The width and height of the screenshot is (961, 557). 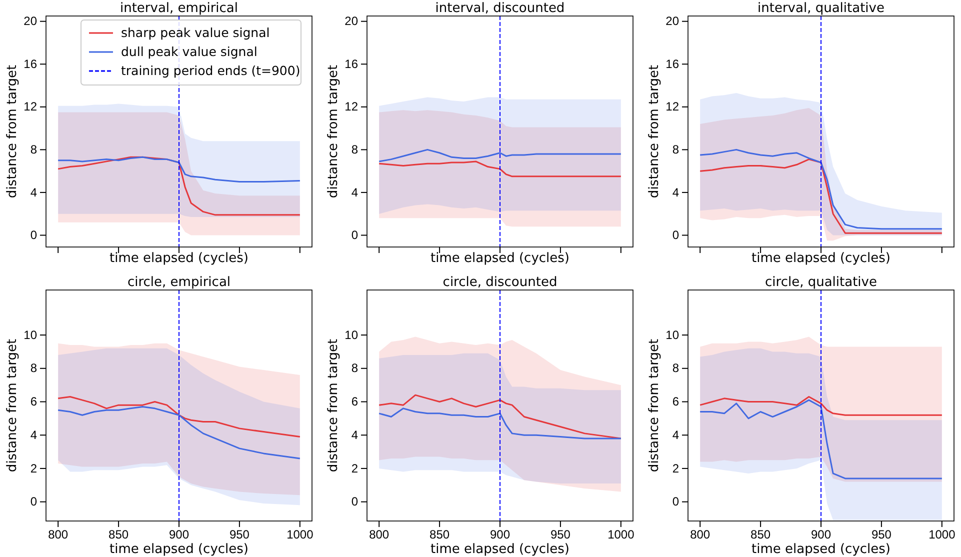 I want to click on ref-line-label: training period ends (t=900), so click(x=210, y=70).